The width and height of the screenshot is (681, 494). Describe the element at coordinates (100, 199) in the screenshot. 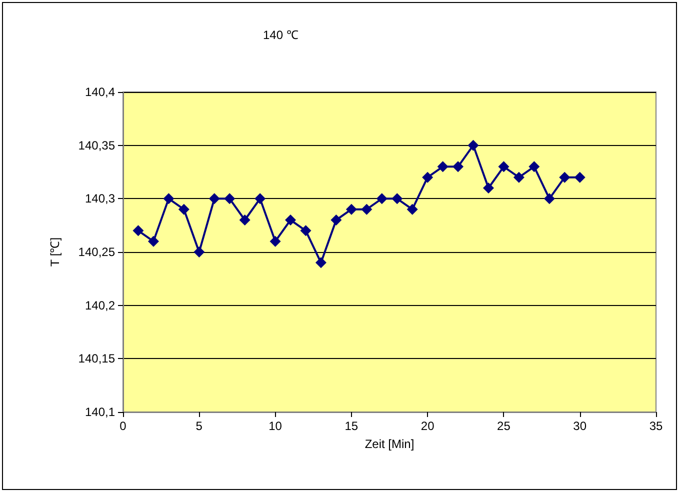

I see `y-tick-label: 140,3` at that location.